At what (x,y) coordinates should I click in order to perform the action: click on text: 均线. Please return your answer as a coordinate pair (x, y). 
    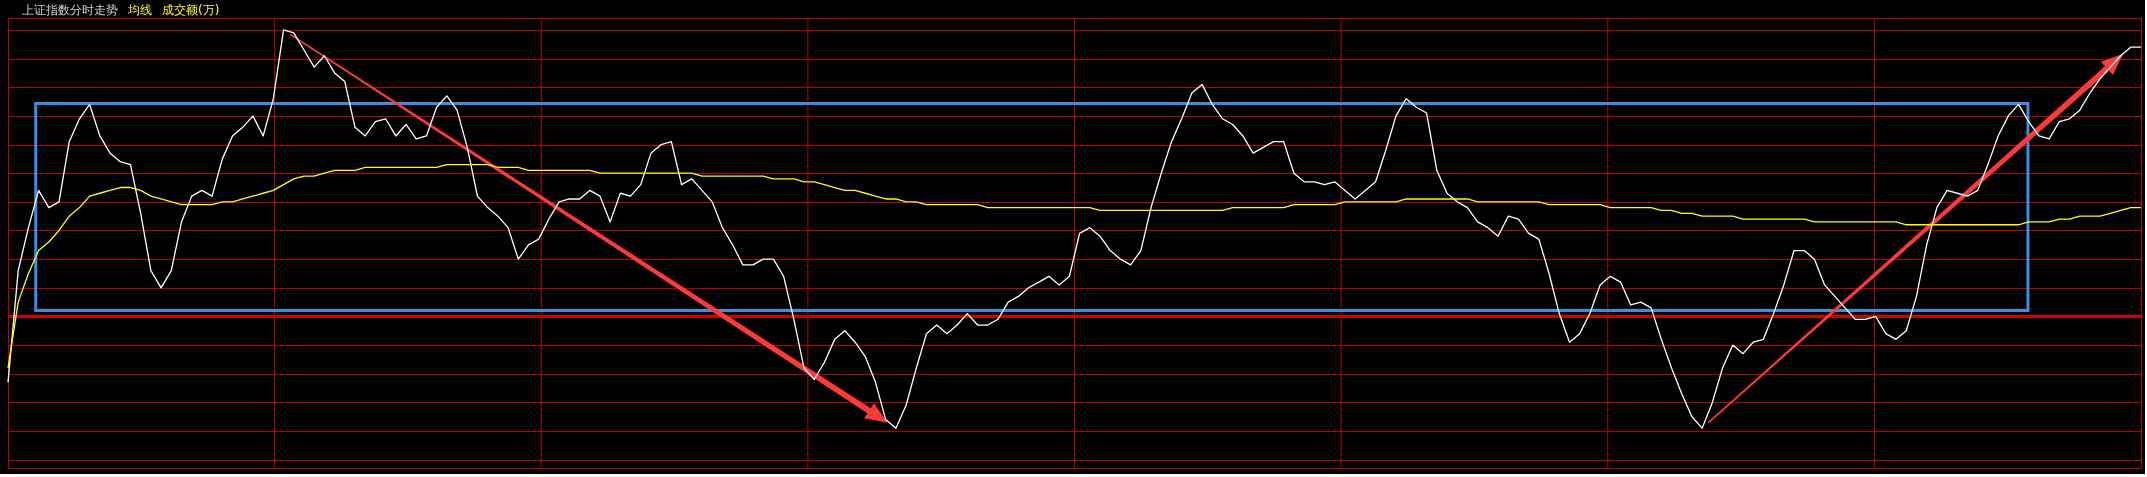
    Looking at the image, I should click on (139, 10).